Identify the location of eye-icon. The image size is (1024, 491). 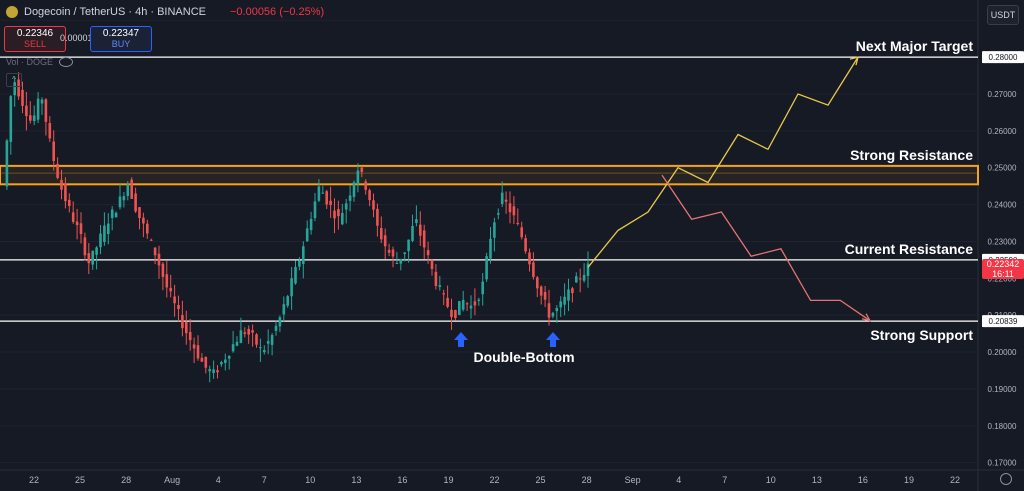
(66, 62).